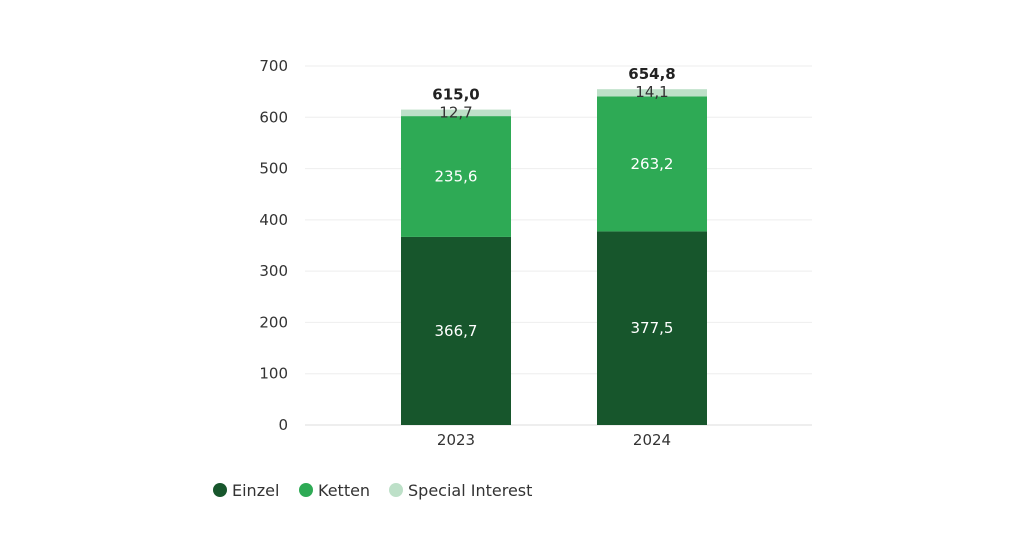 The image size is (1024, 538). Describe the element at coordinates (651, 74) in the screenshot. I see `total-label: 654,8` at that location.